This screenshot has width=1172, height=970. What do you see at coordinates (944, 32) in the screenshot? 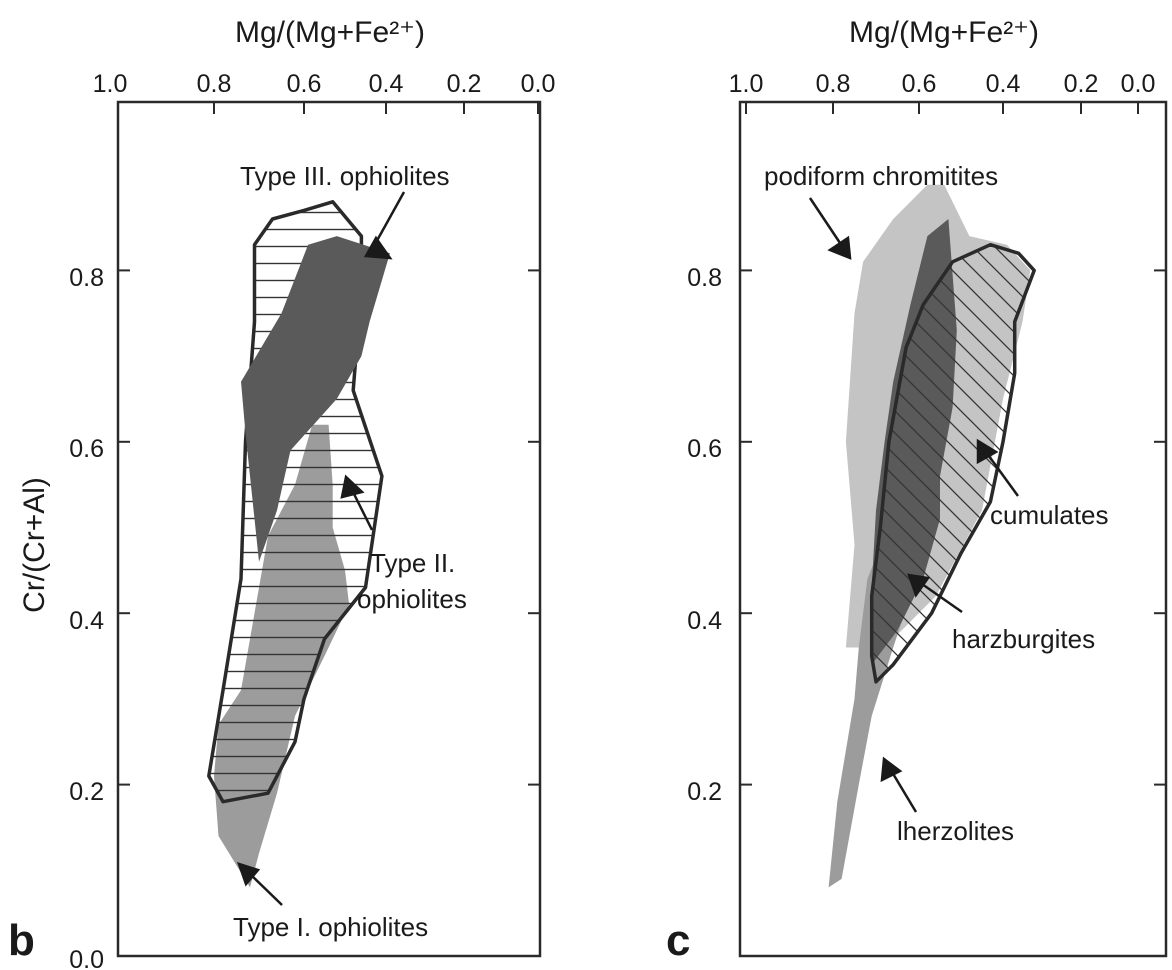
I see `panel-c-x-axis-title: Mg/(Mg+Fe²⁺)` at bounding box center [944, 32].